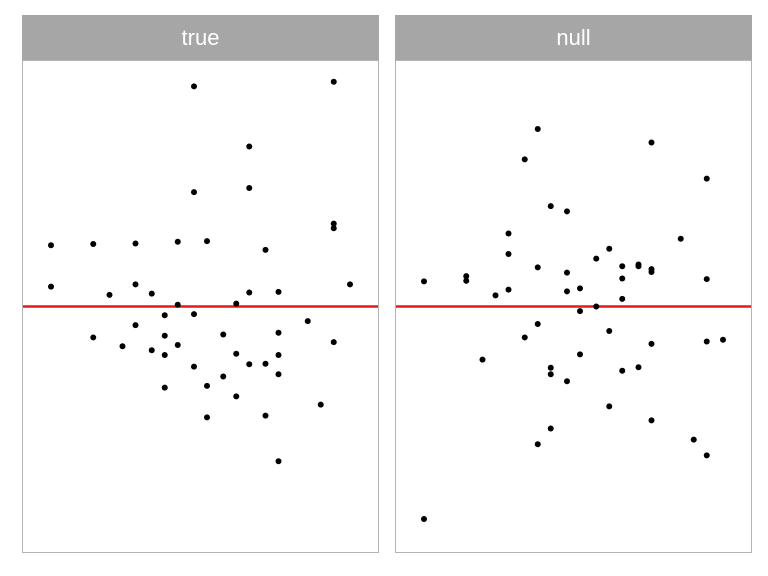 This screenshot has width=768, height=576. I want to click on facet-strip-title: null, so click(573, 37).